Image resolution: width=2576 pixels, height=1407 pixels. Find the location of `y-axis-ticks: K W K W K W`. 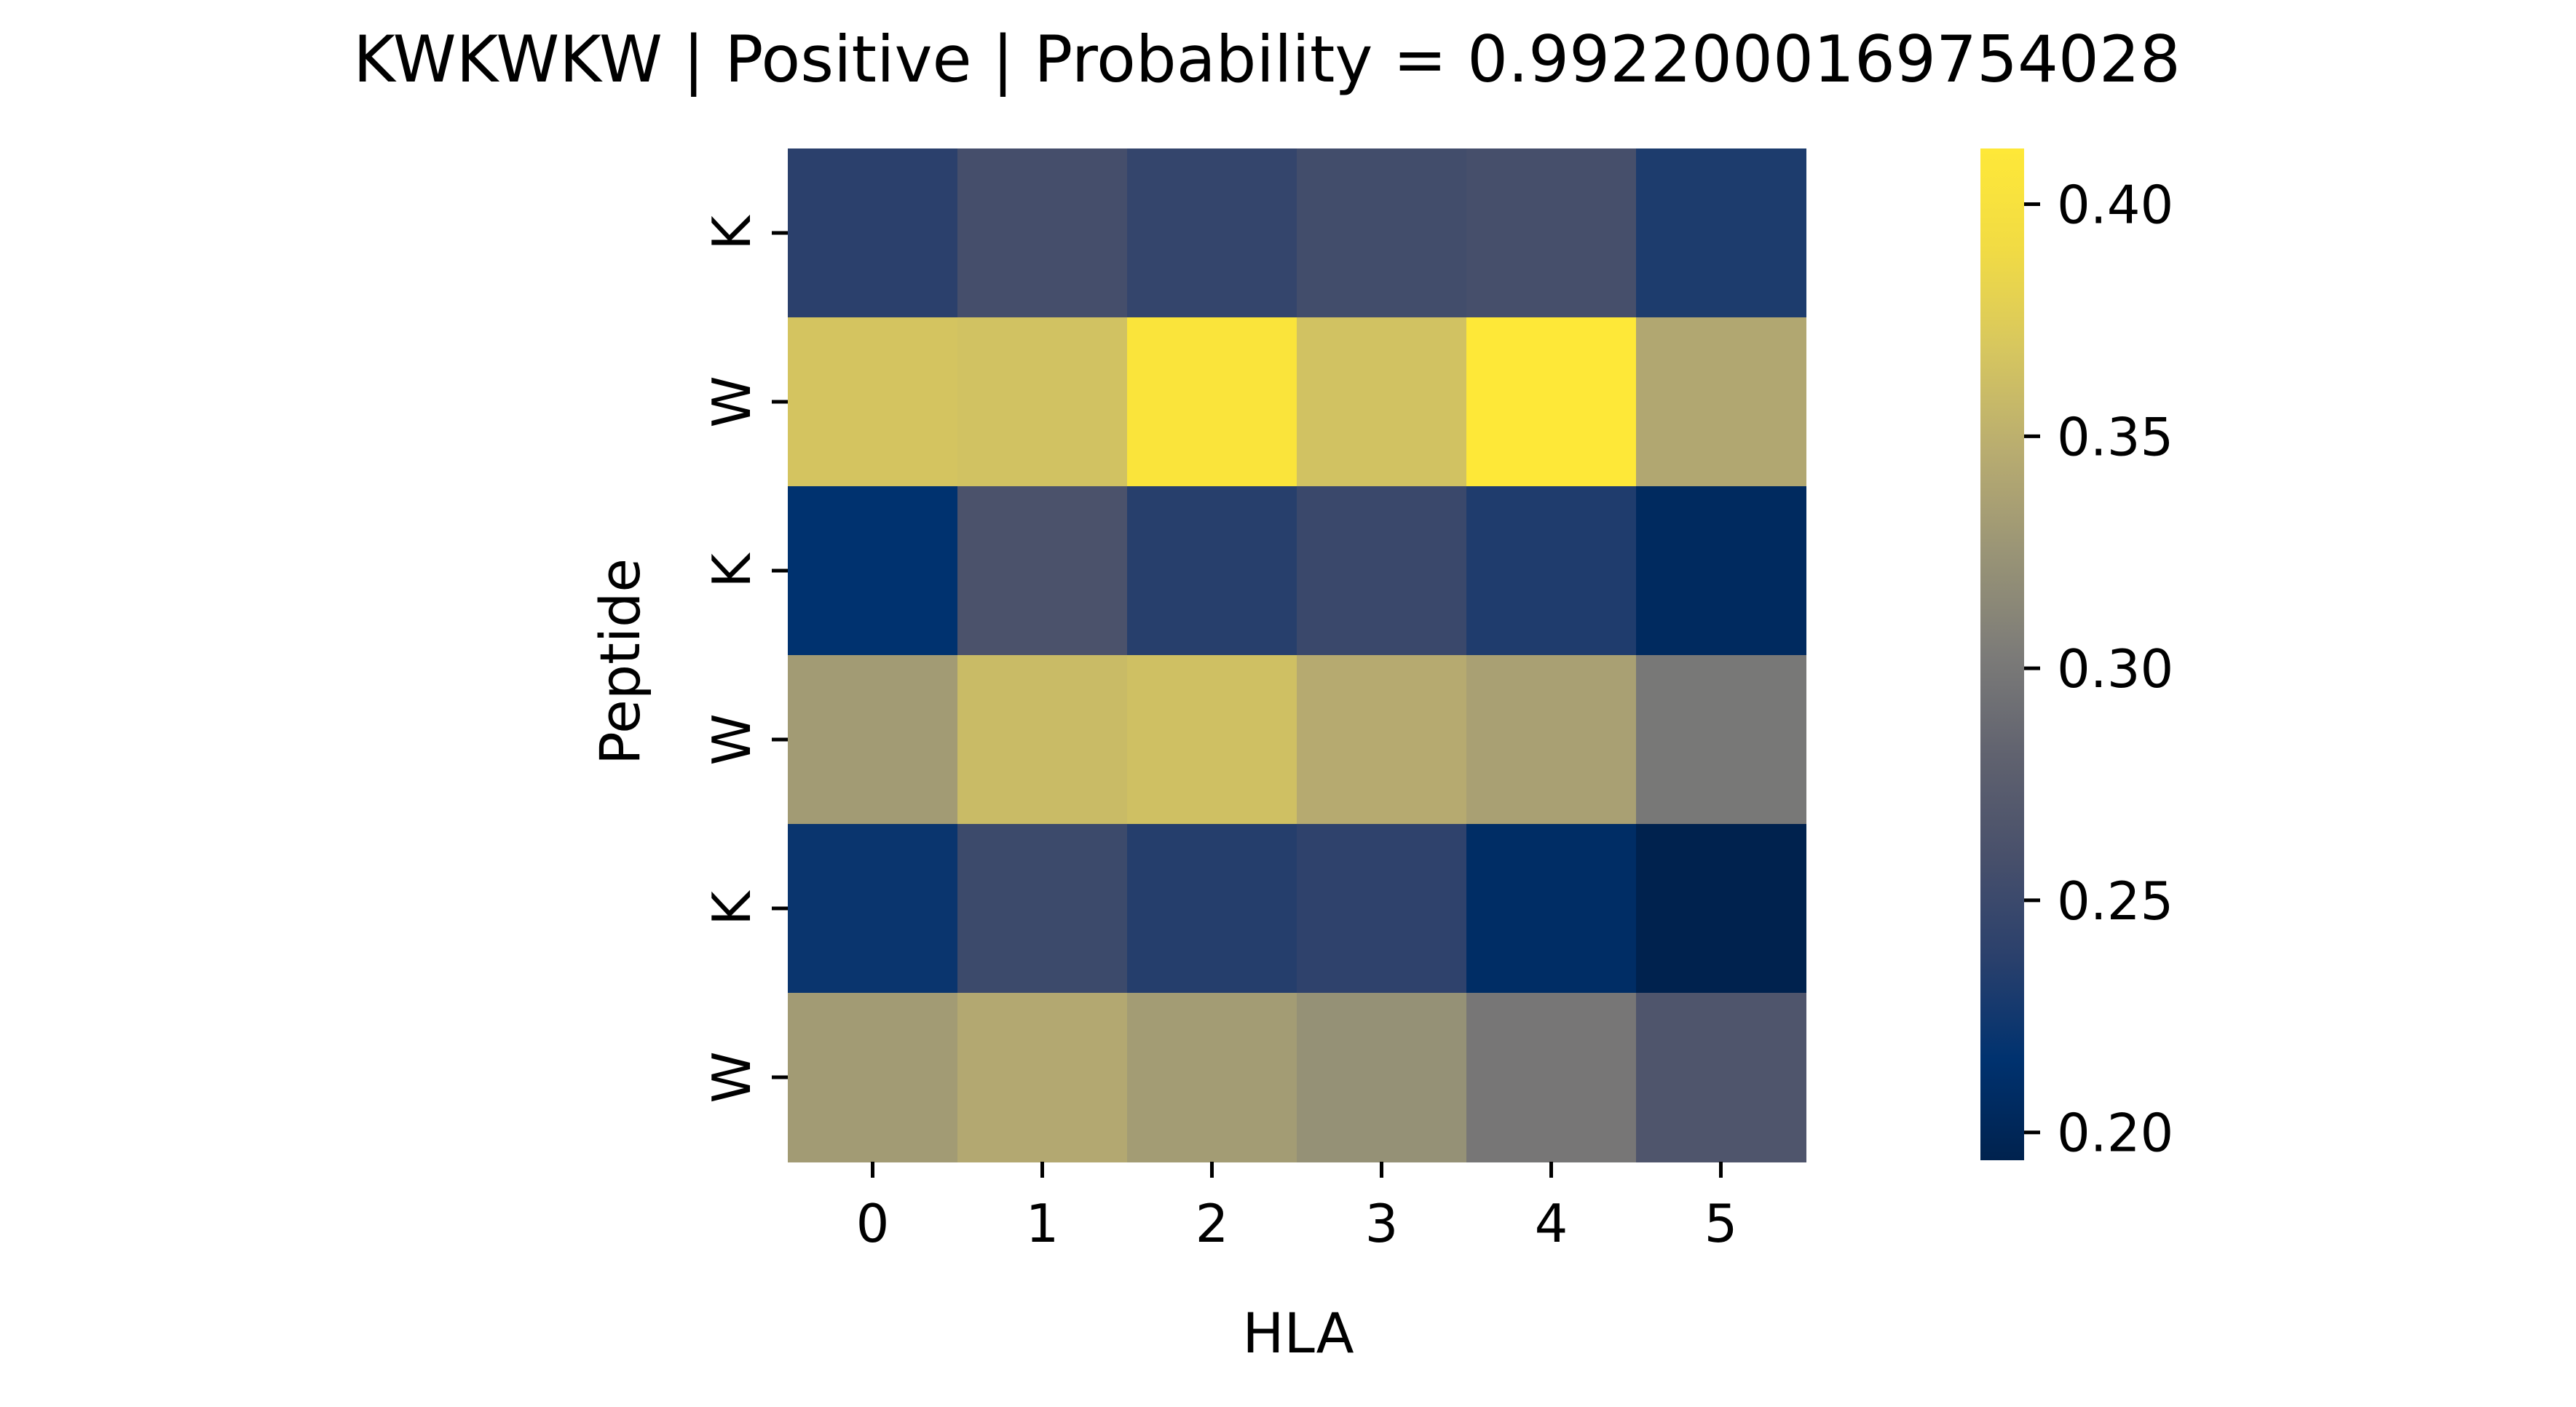

y-axis-ticks: K W K W K W is located at coordinates (744, 659).